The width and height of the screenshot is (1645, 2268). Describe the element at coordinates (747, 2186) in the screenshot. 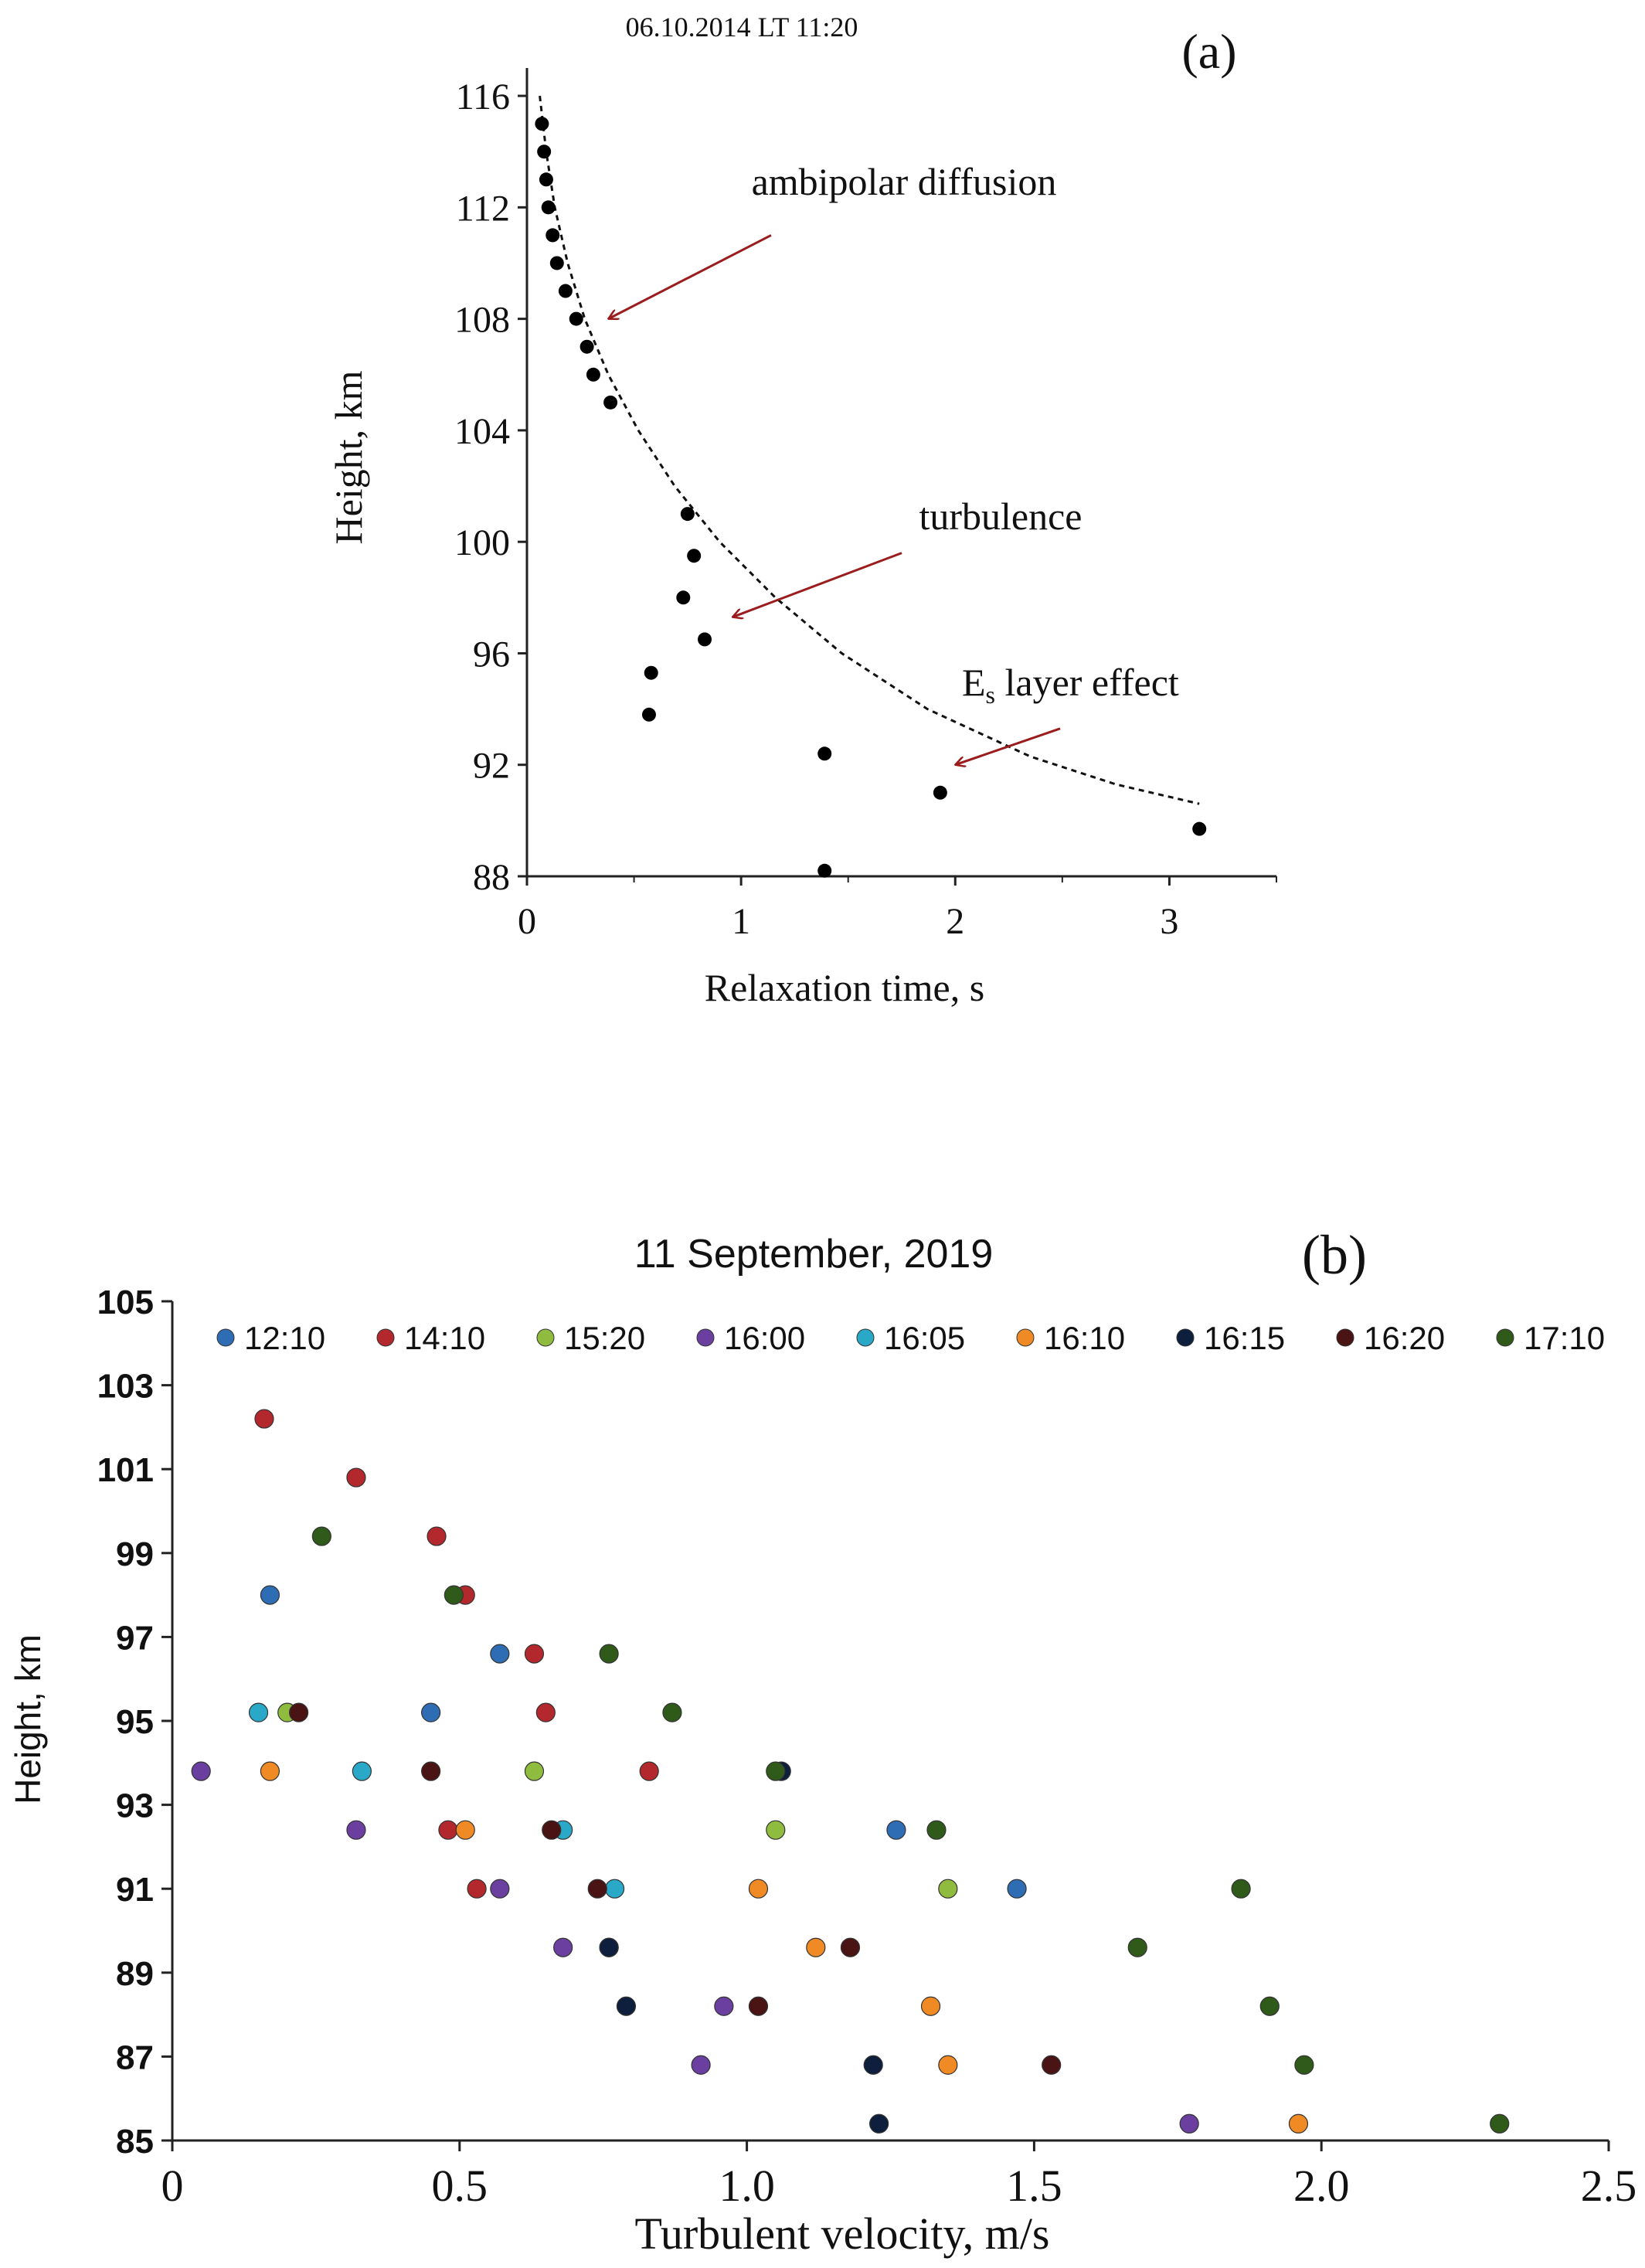

I see `panel-b-x-tick-label: 1.0` at that location.